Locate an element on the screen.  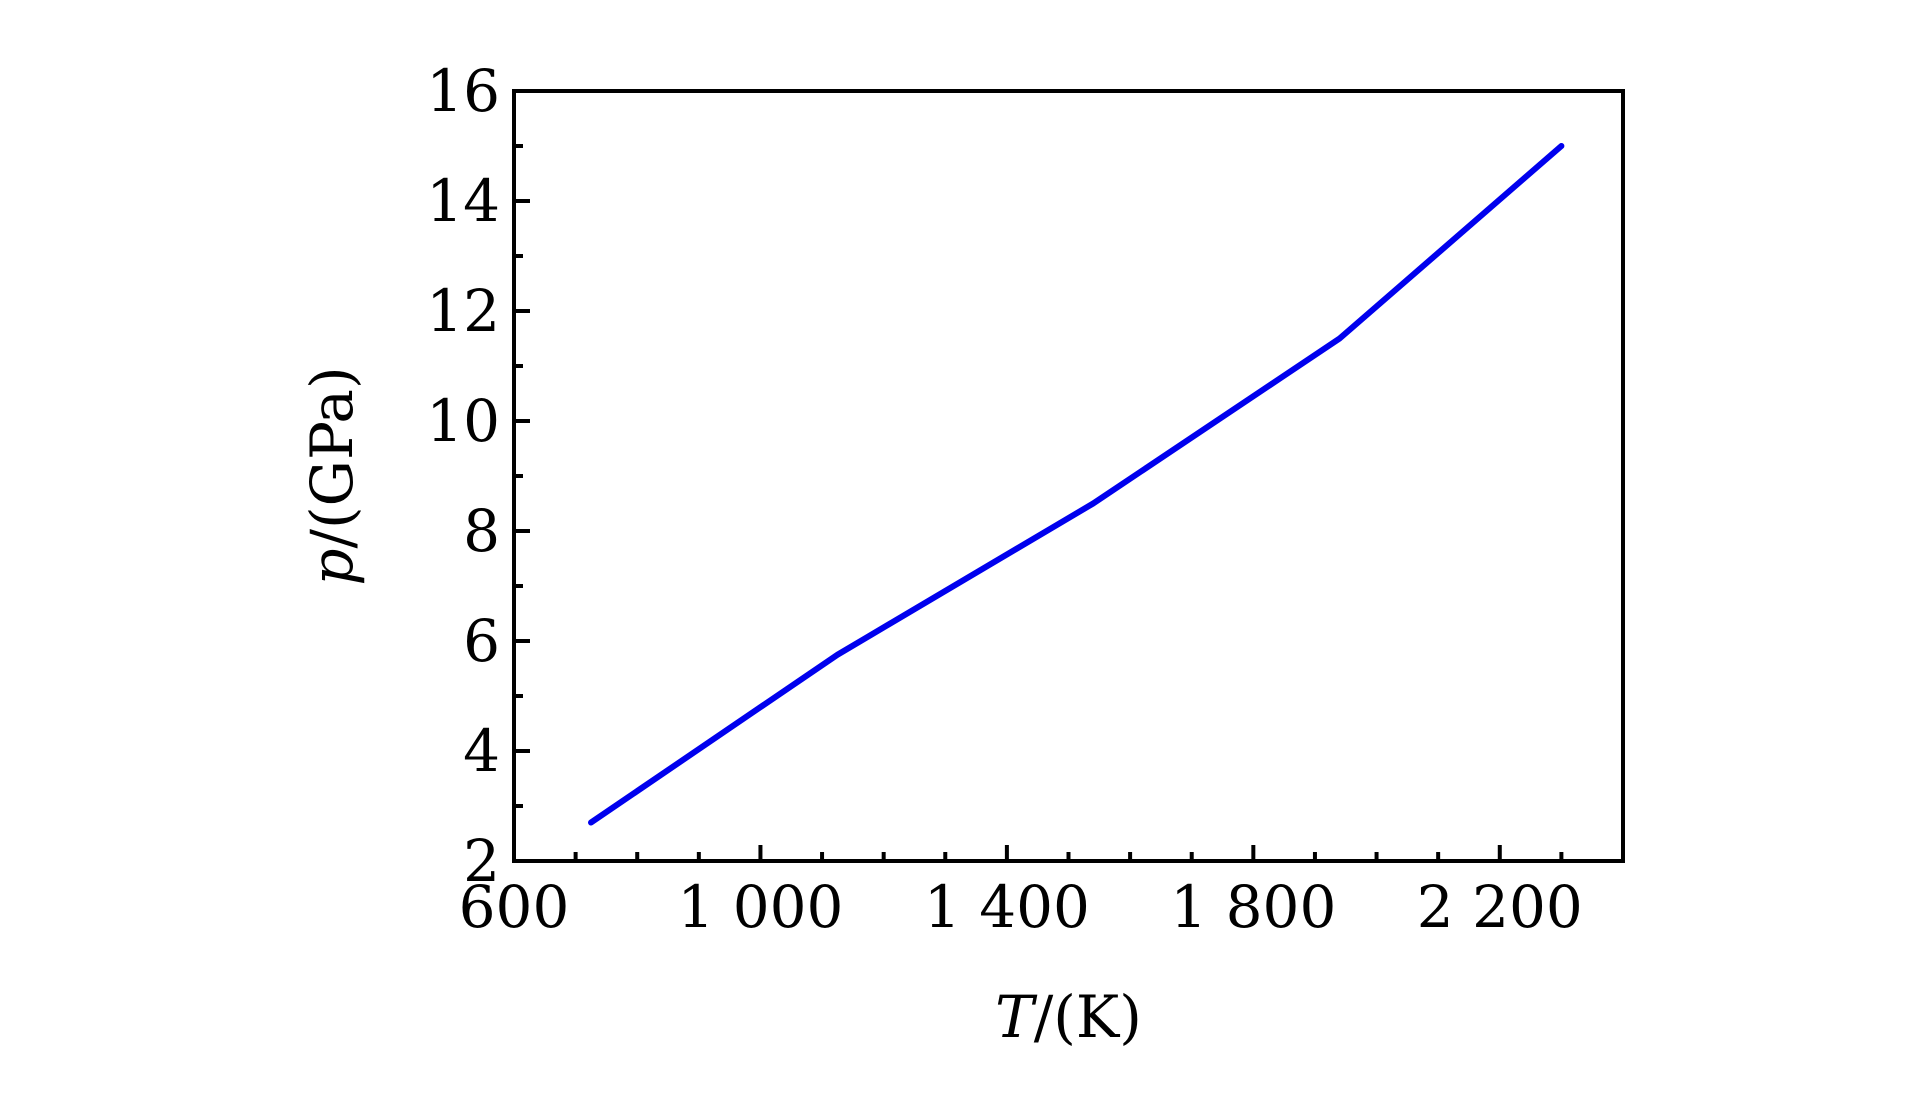
x-tick-label: 2 200 is located at coordinates (1500, 907).